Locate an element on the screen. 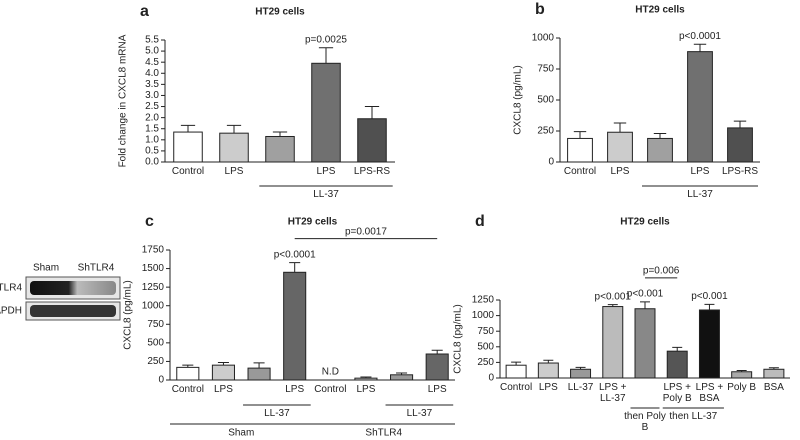 This screenshot has height=440, width=800. x-tick-label: BSA is located at coordinates (773, 387).